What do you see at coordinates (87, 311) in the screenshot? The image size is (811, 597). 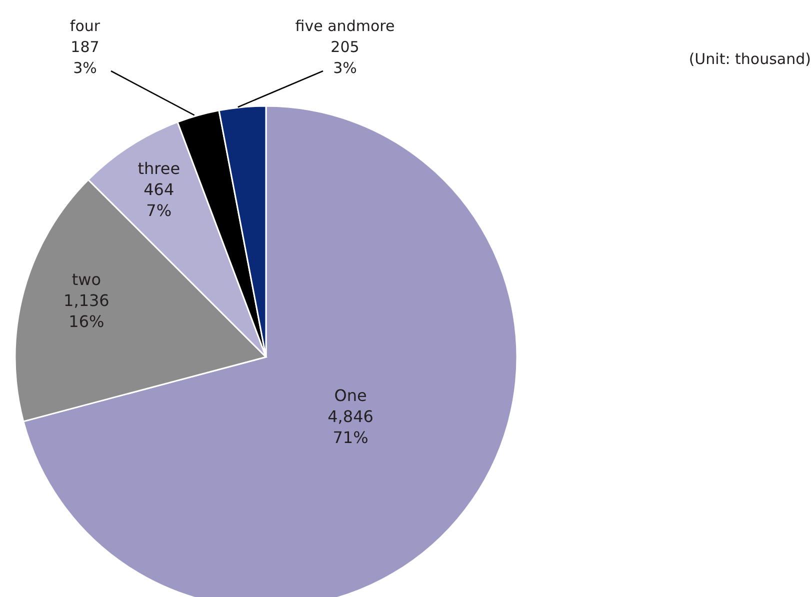 I see `data-label: 1,136 16%` at bounding box center [87, 311].